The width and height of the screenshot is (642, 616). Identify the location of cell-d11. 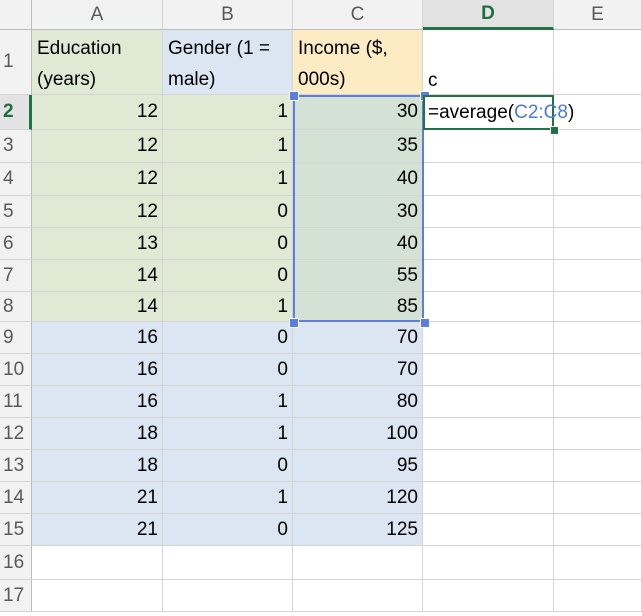
(488, 402).